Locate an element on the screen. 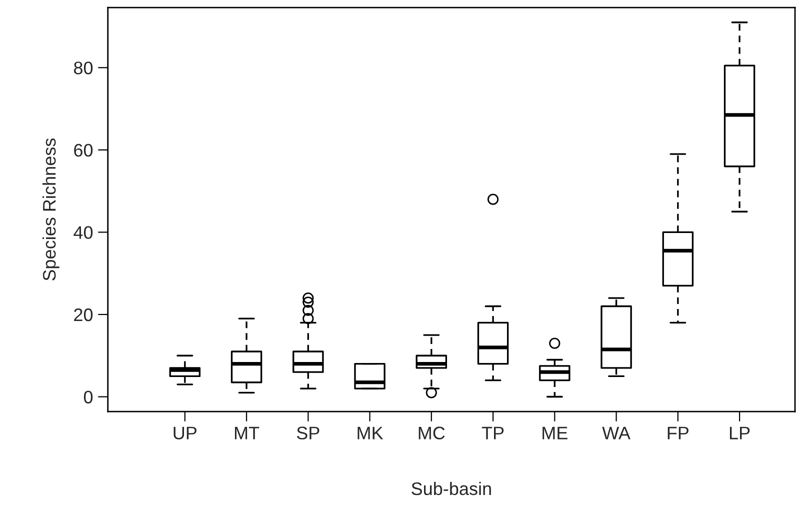  y-tick-label: 40 is located at coordinates (83, 232).